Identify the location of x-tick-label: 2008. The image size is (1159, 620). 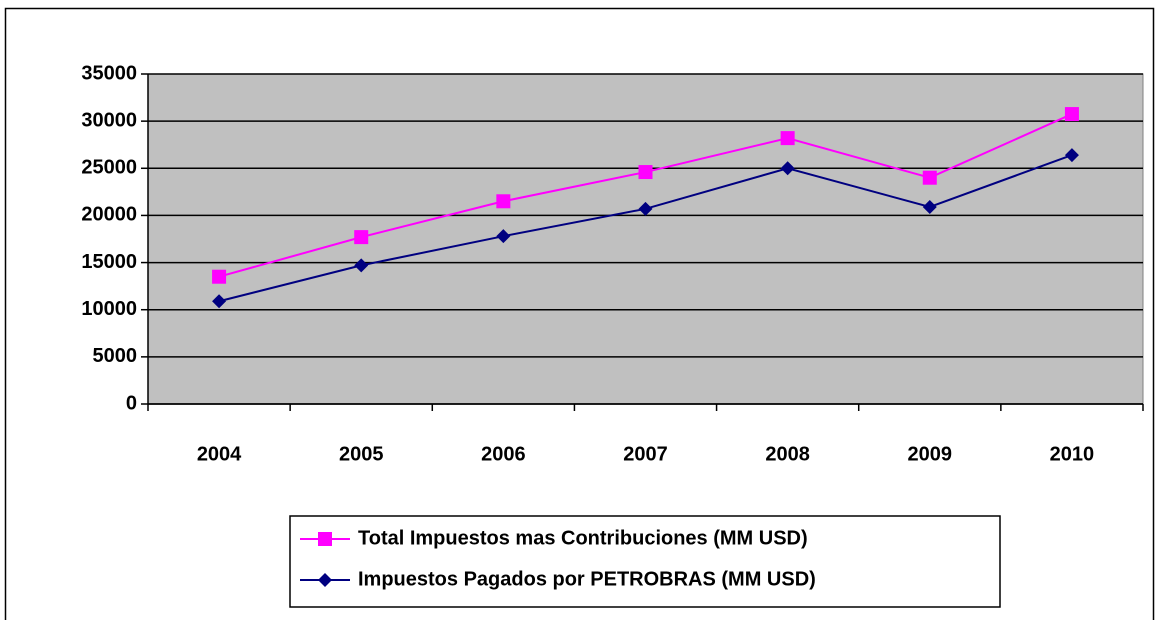
(787, 454).